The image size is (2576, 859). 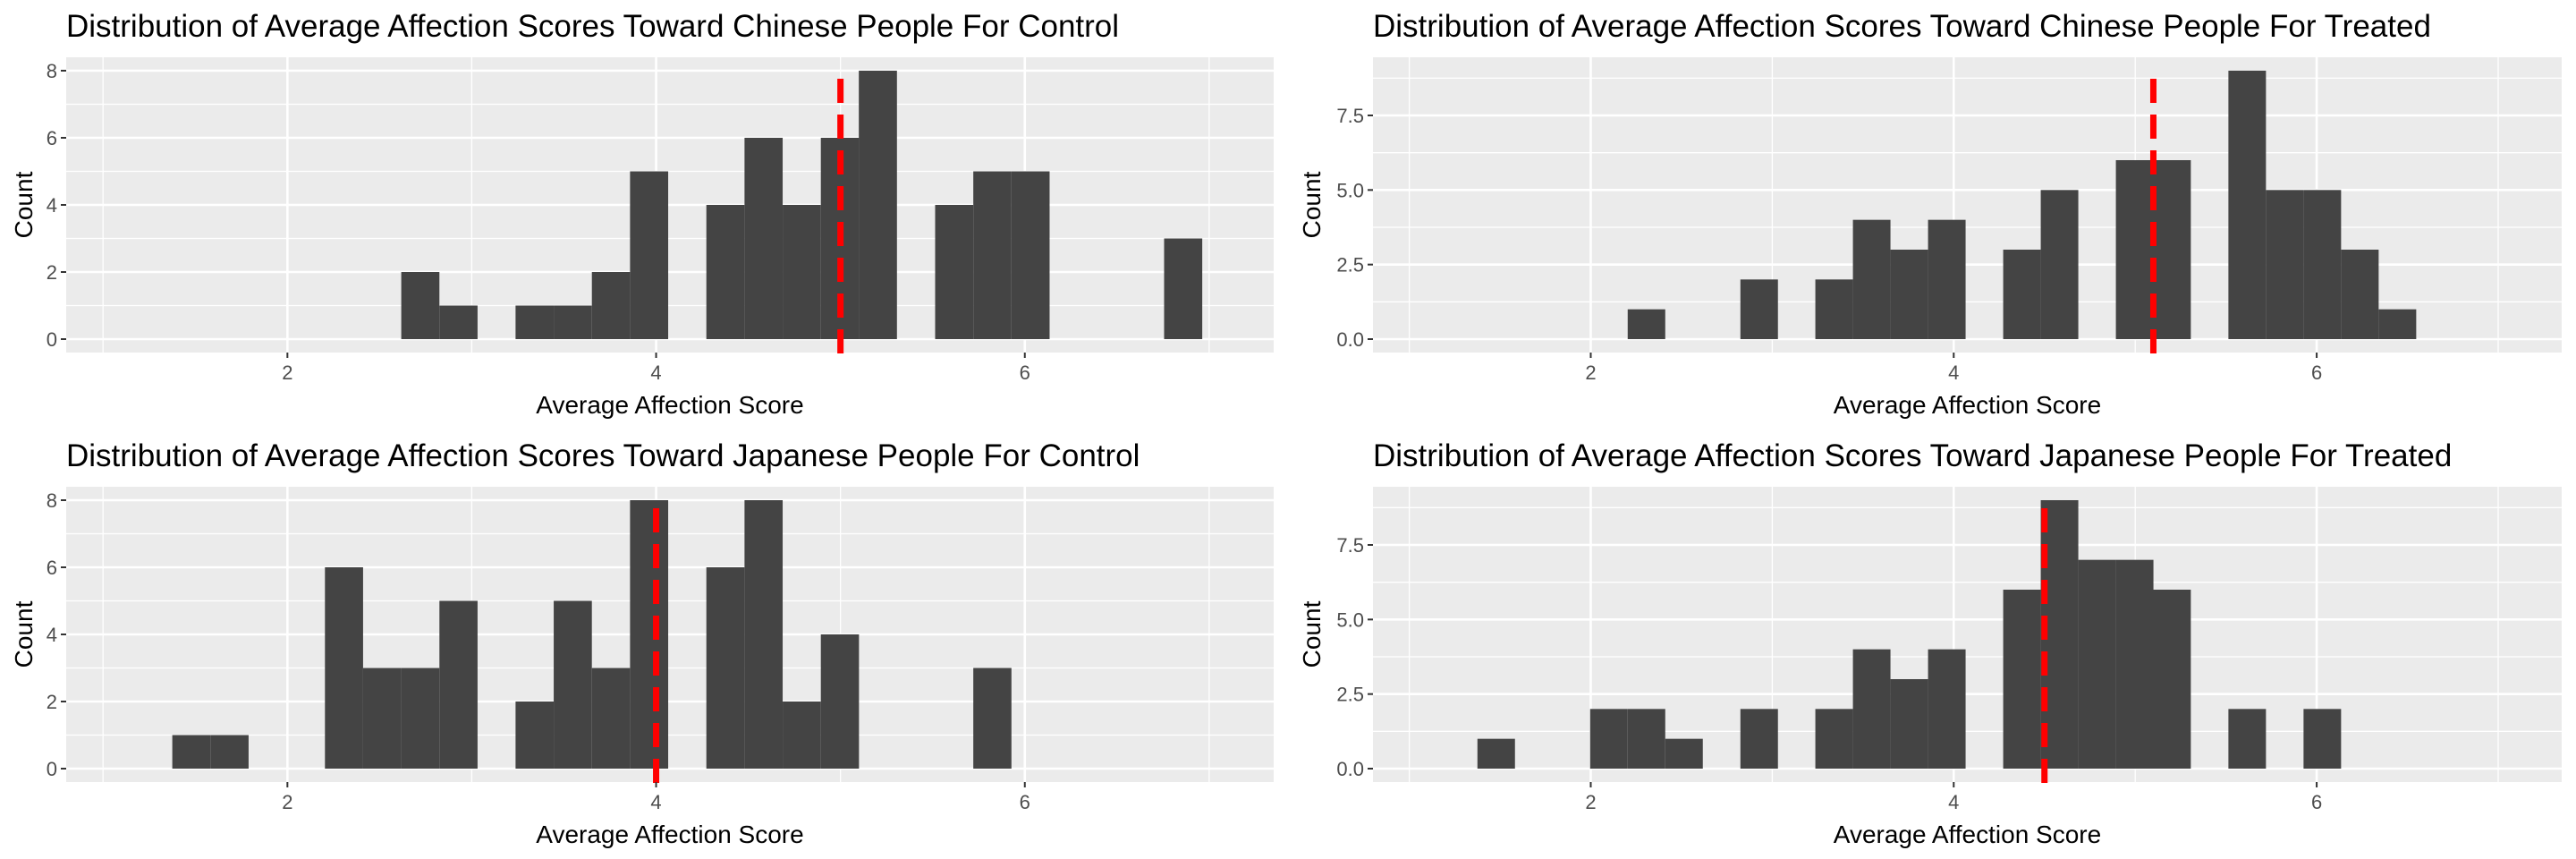 I want to click on y-tick-label: 6, so click(x=52, y=568).